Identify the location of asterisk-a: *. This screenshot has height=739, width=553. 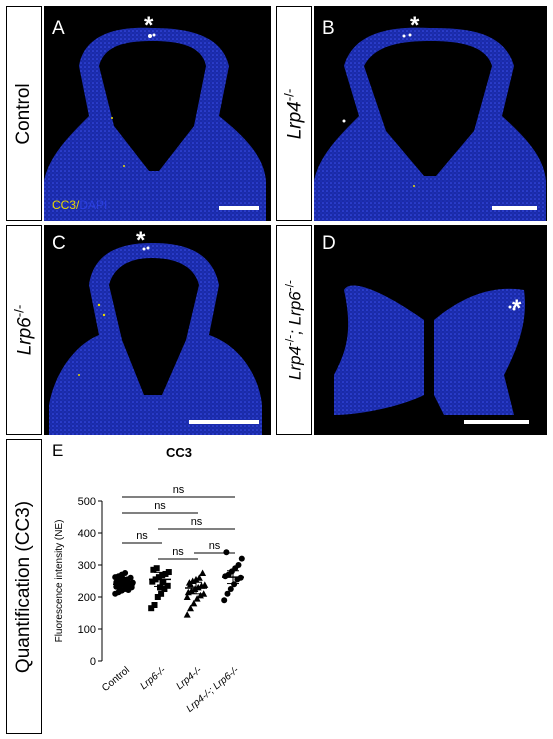
(149, 25).